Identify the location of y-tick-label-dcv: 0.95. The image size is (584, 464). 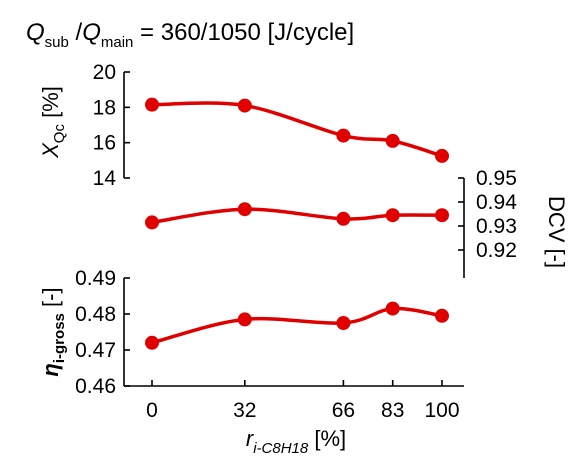
(496, 178).